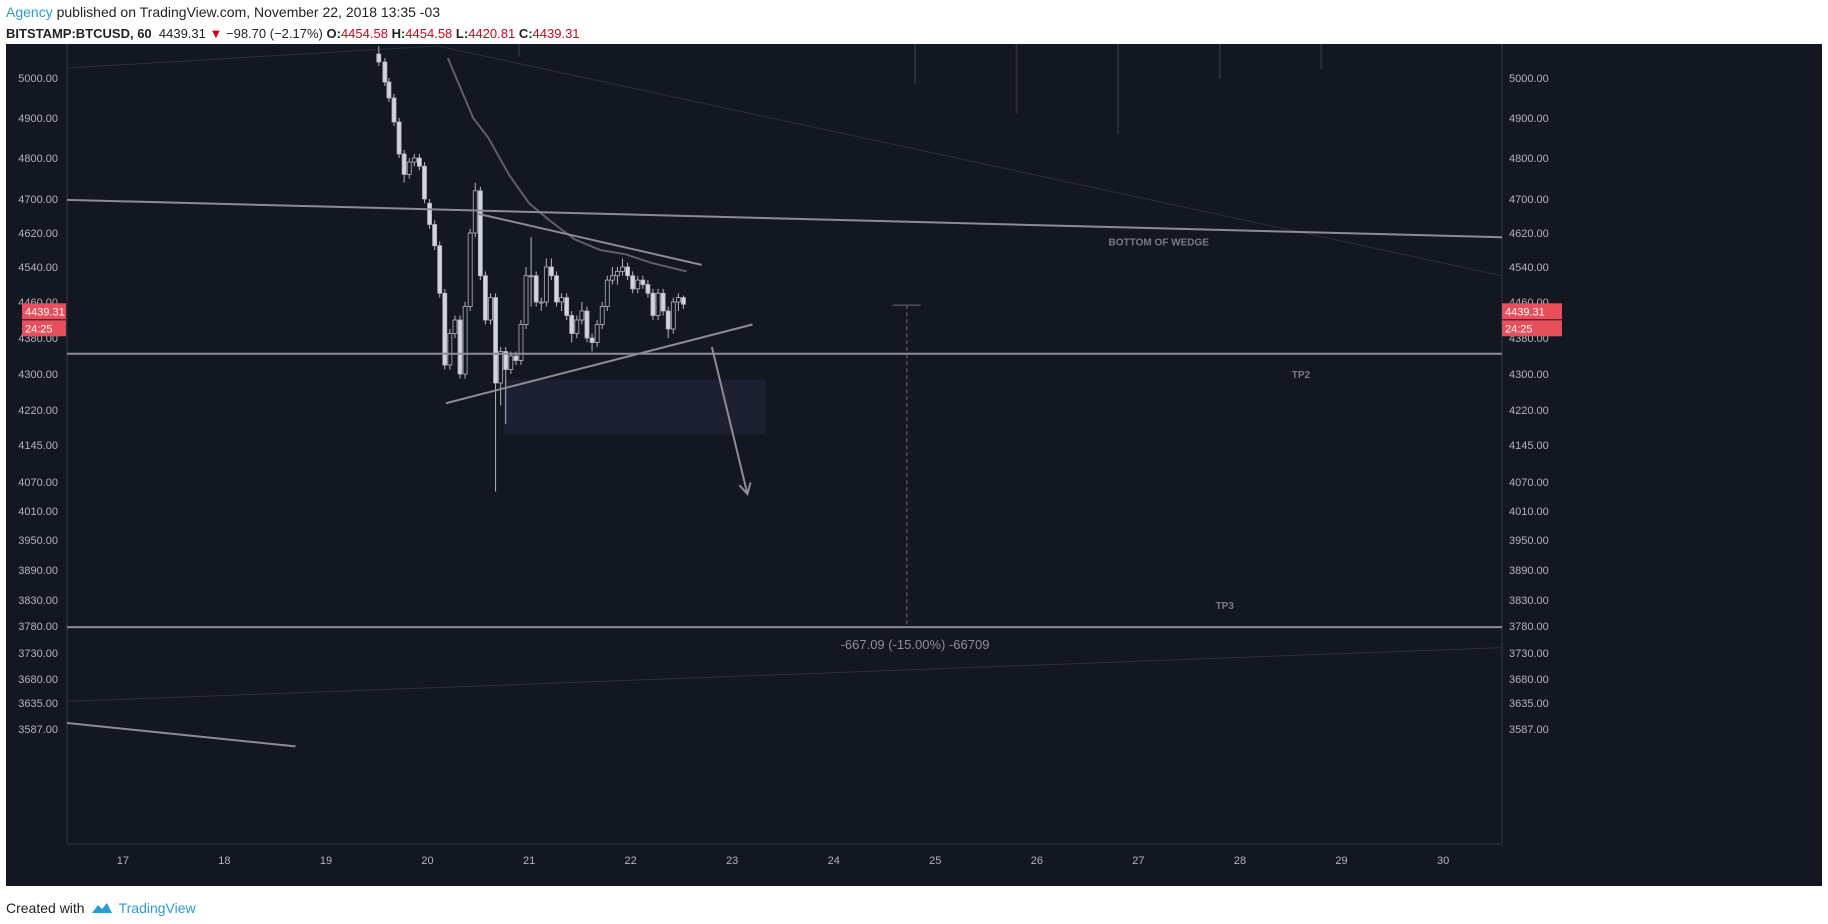 The width and height of the screenshot is (1828, 924). What do you see at coordinates (525, 33) in the screenshot?
I see `close-label: C:` at bounding box center [525, 33].